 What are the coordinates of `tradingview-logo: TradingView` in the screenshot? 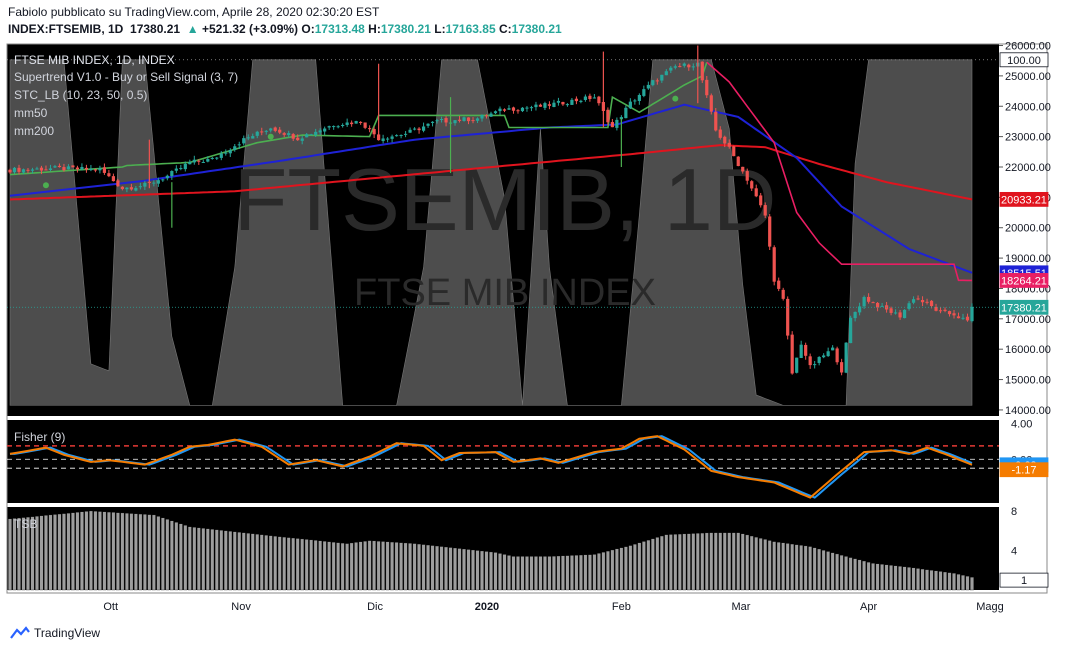 It's located at (55, 633).